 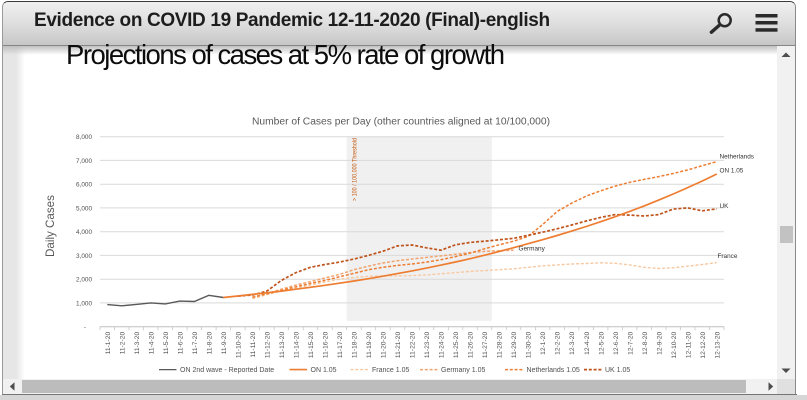 I want to click on svg-text: 12-12-20, so click(x=703, y=345).